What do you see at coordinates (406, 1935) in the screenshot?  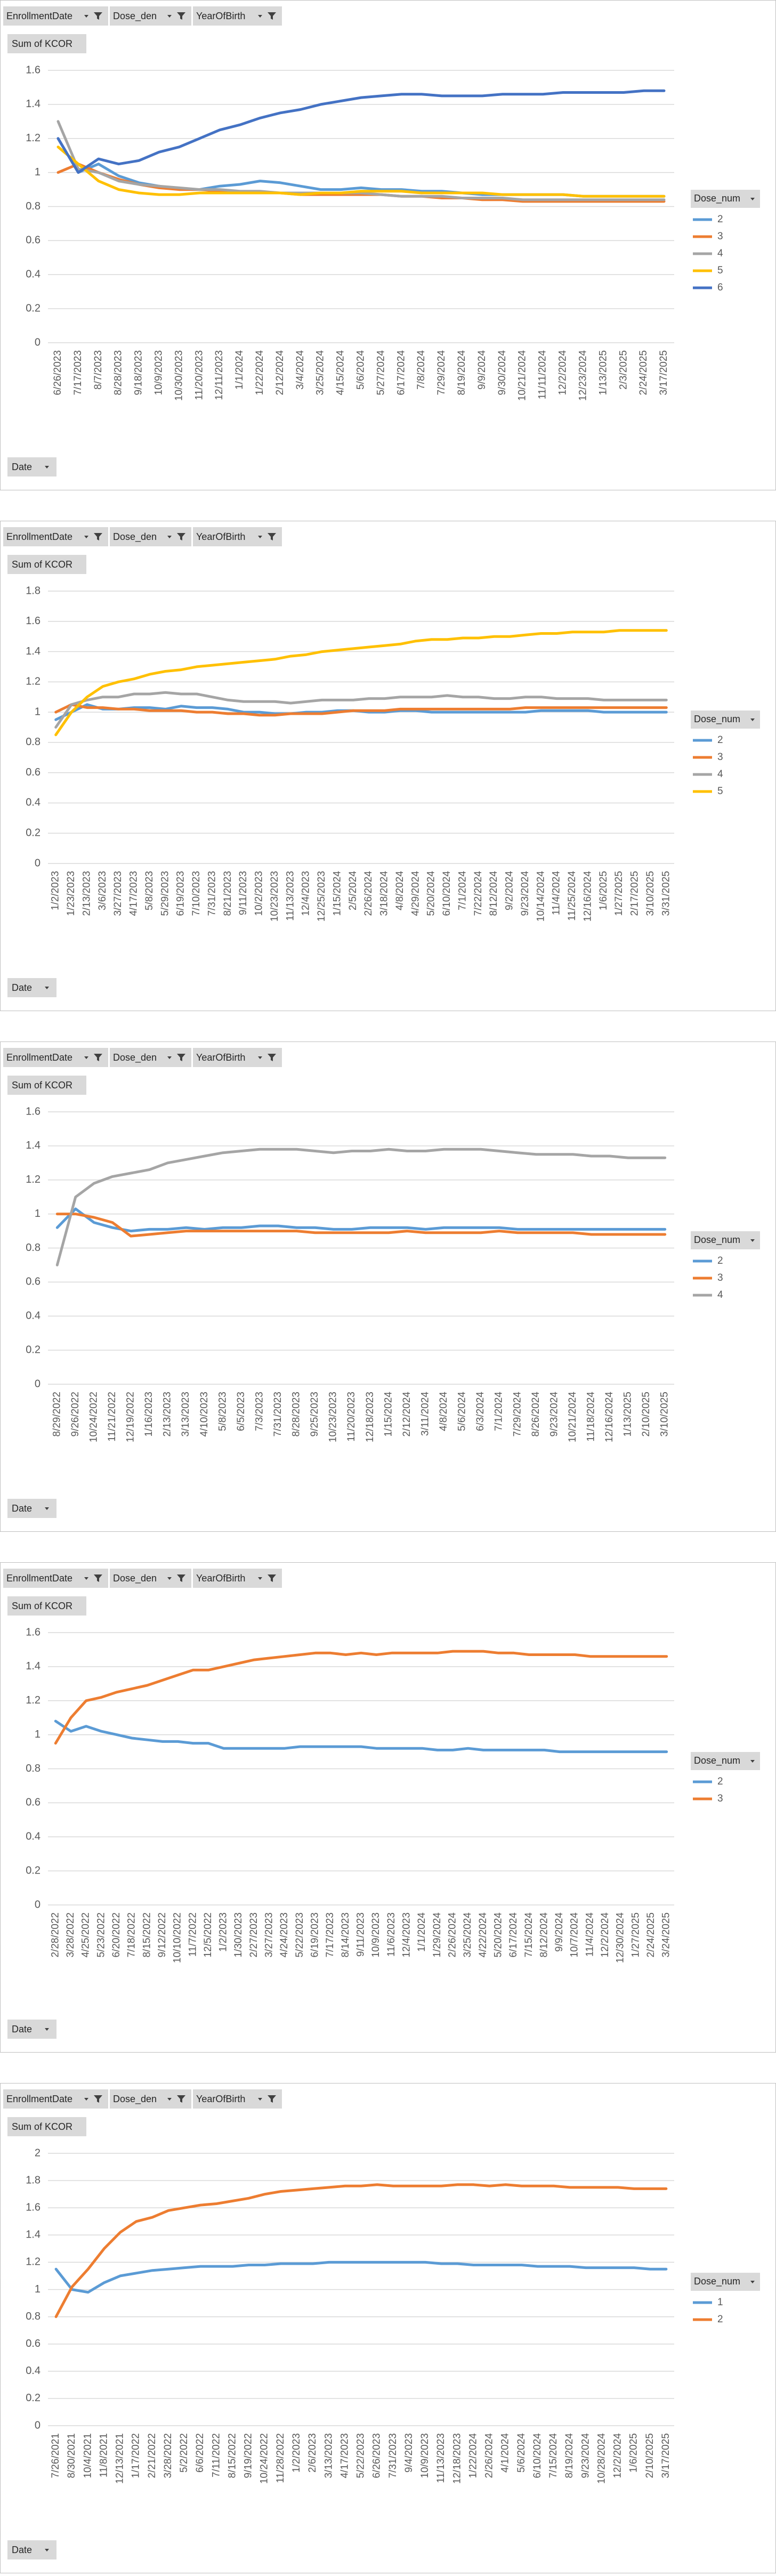 I see `x-tick-label: 12/4/2023` at bounding box center [406, 1935].